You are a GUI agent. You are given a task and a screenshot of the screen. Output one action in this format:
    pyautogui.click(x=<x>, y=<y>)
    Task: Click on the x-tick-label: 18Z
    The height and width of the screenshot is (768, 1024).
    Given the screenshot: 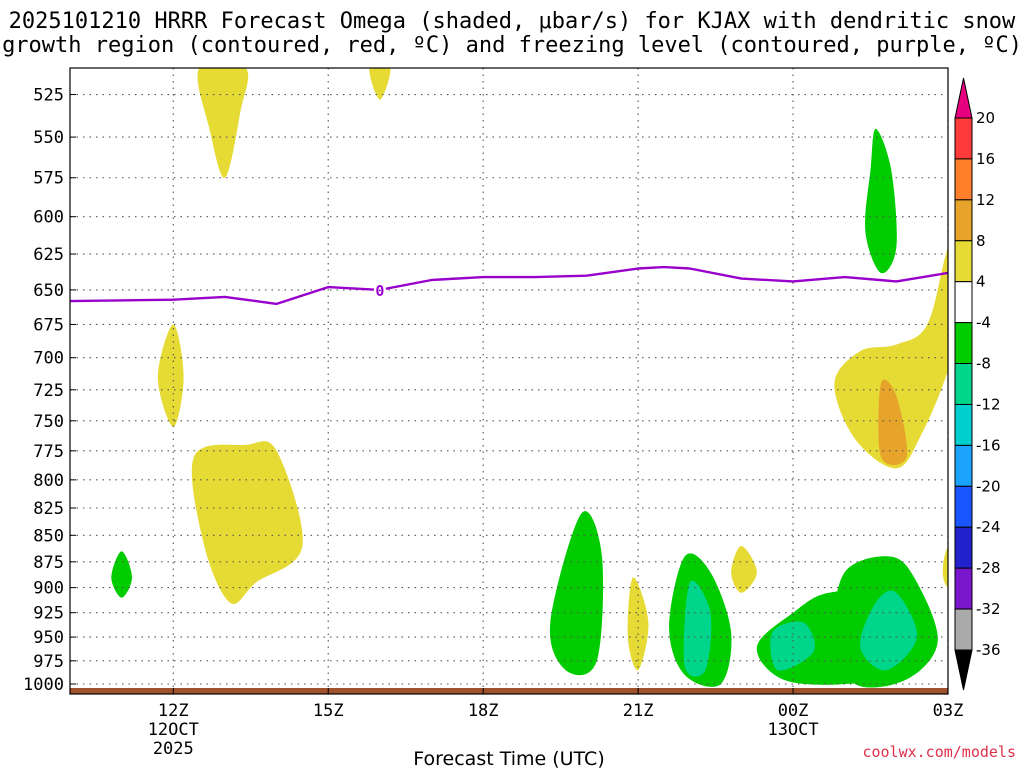 What is the action you would take?
    pyautogui.click(x=483, y=711)
    